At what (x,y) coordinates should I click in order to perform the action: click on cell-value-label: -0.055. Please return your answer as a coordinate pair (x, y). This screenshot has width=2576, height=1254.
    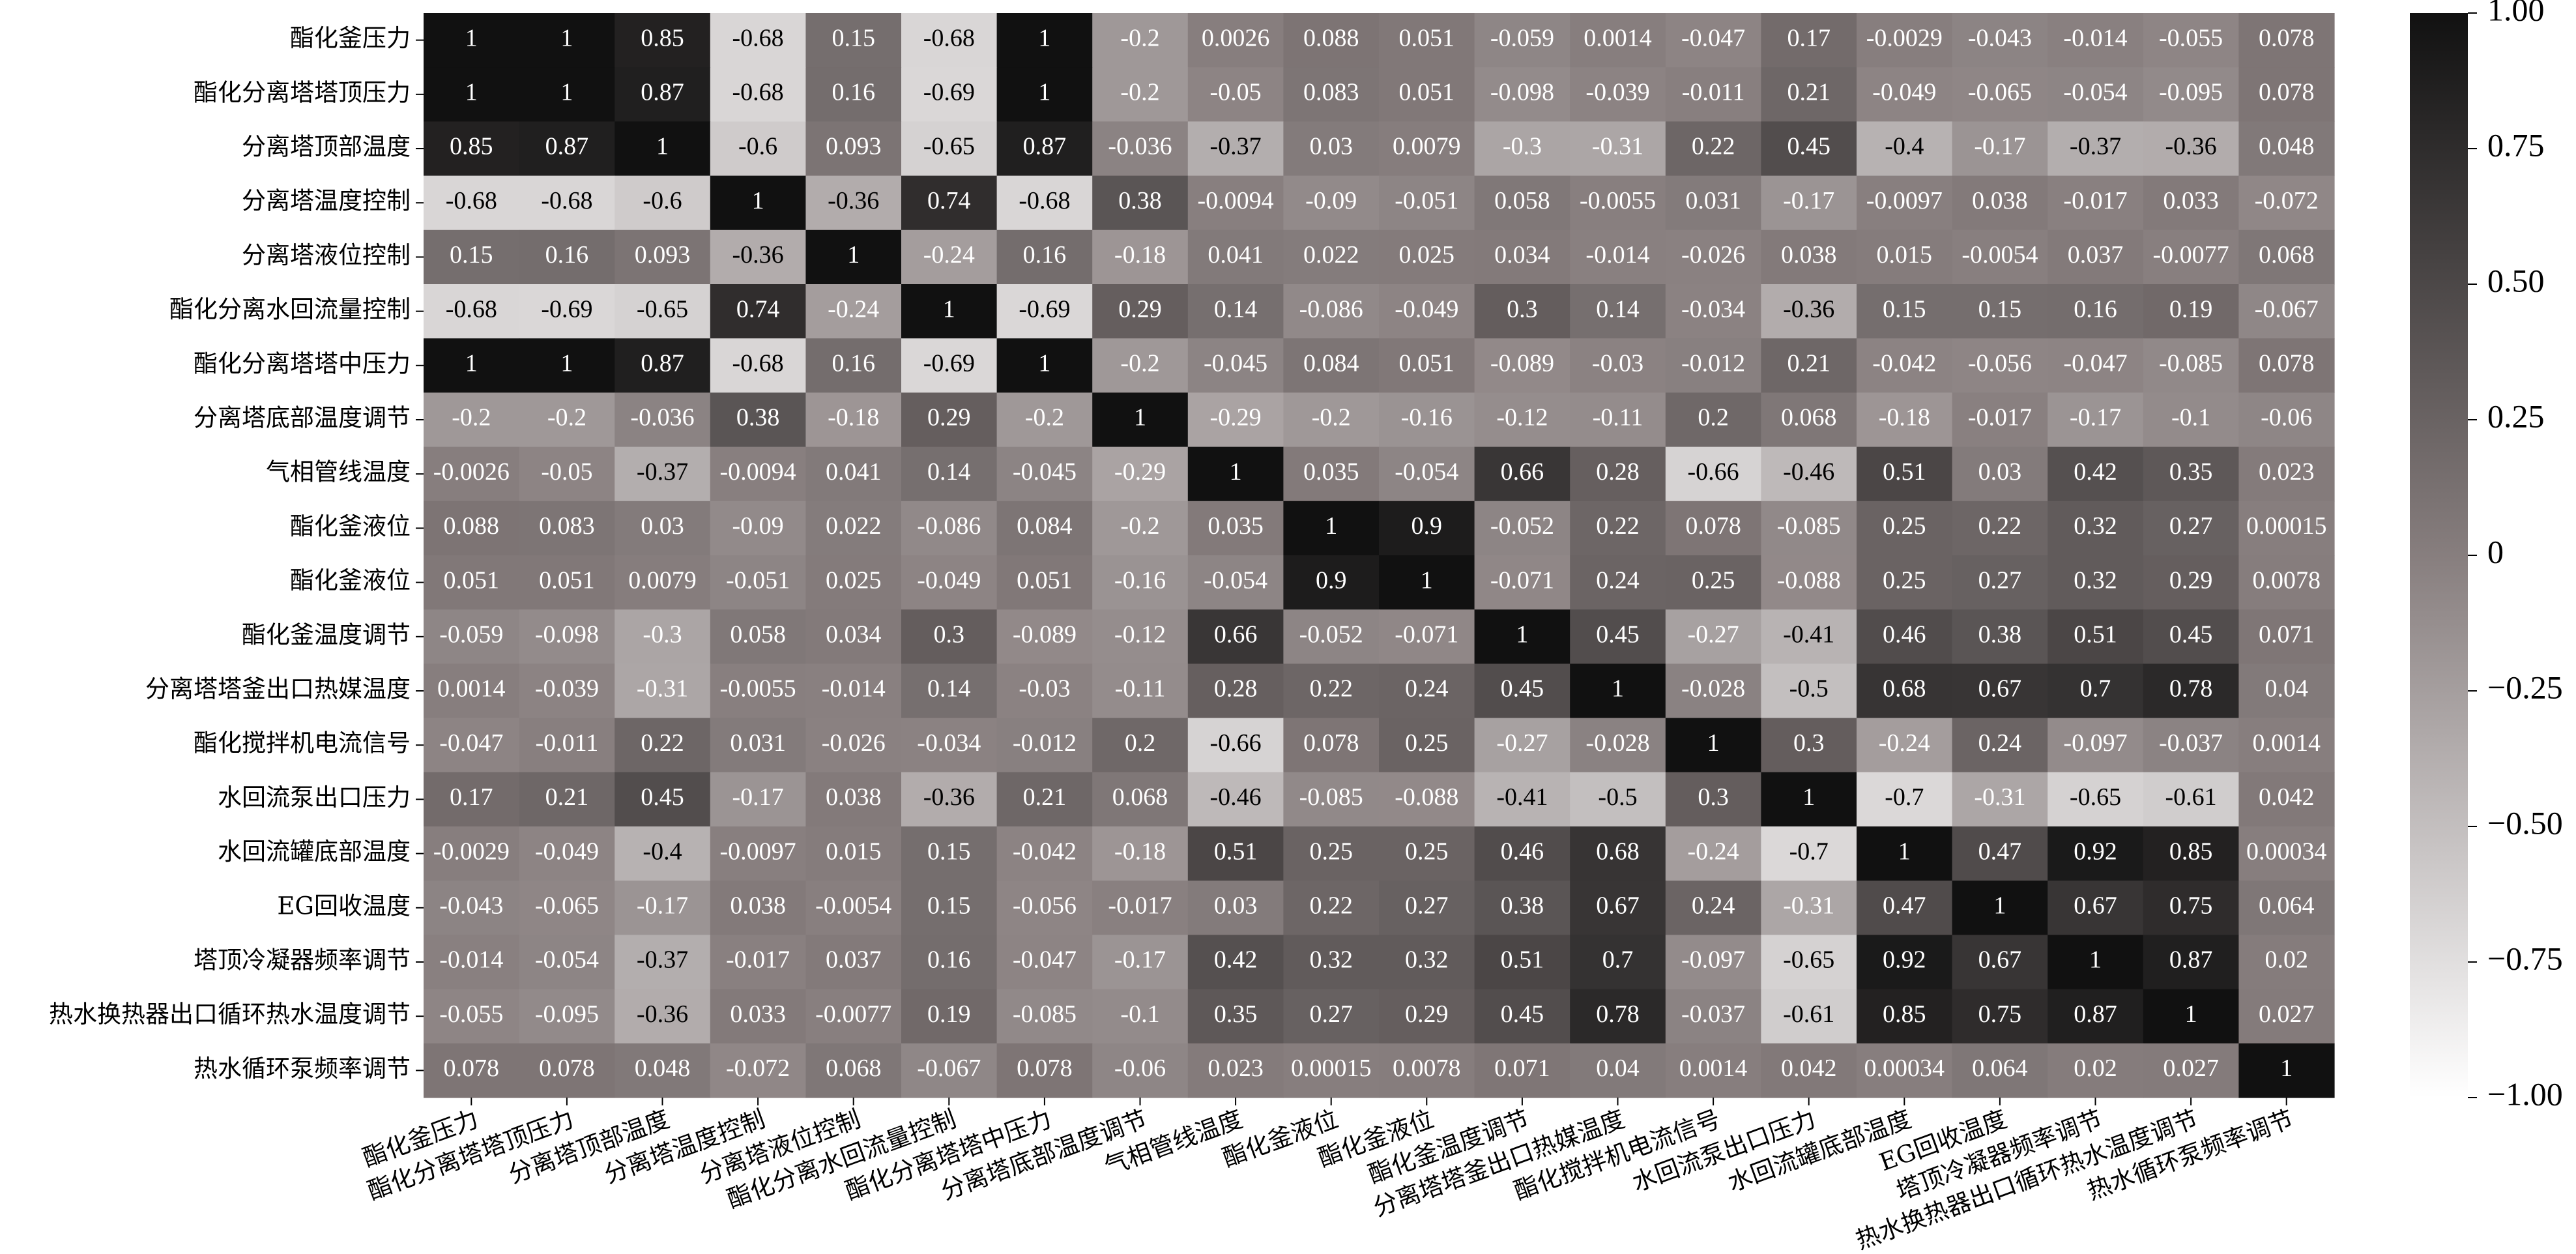
    Looking at the image, I should click on (471, 1014).